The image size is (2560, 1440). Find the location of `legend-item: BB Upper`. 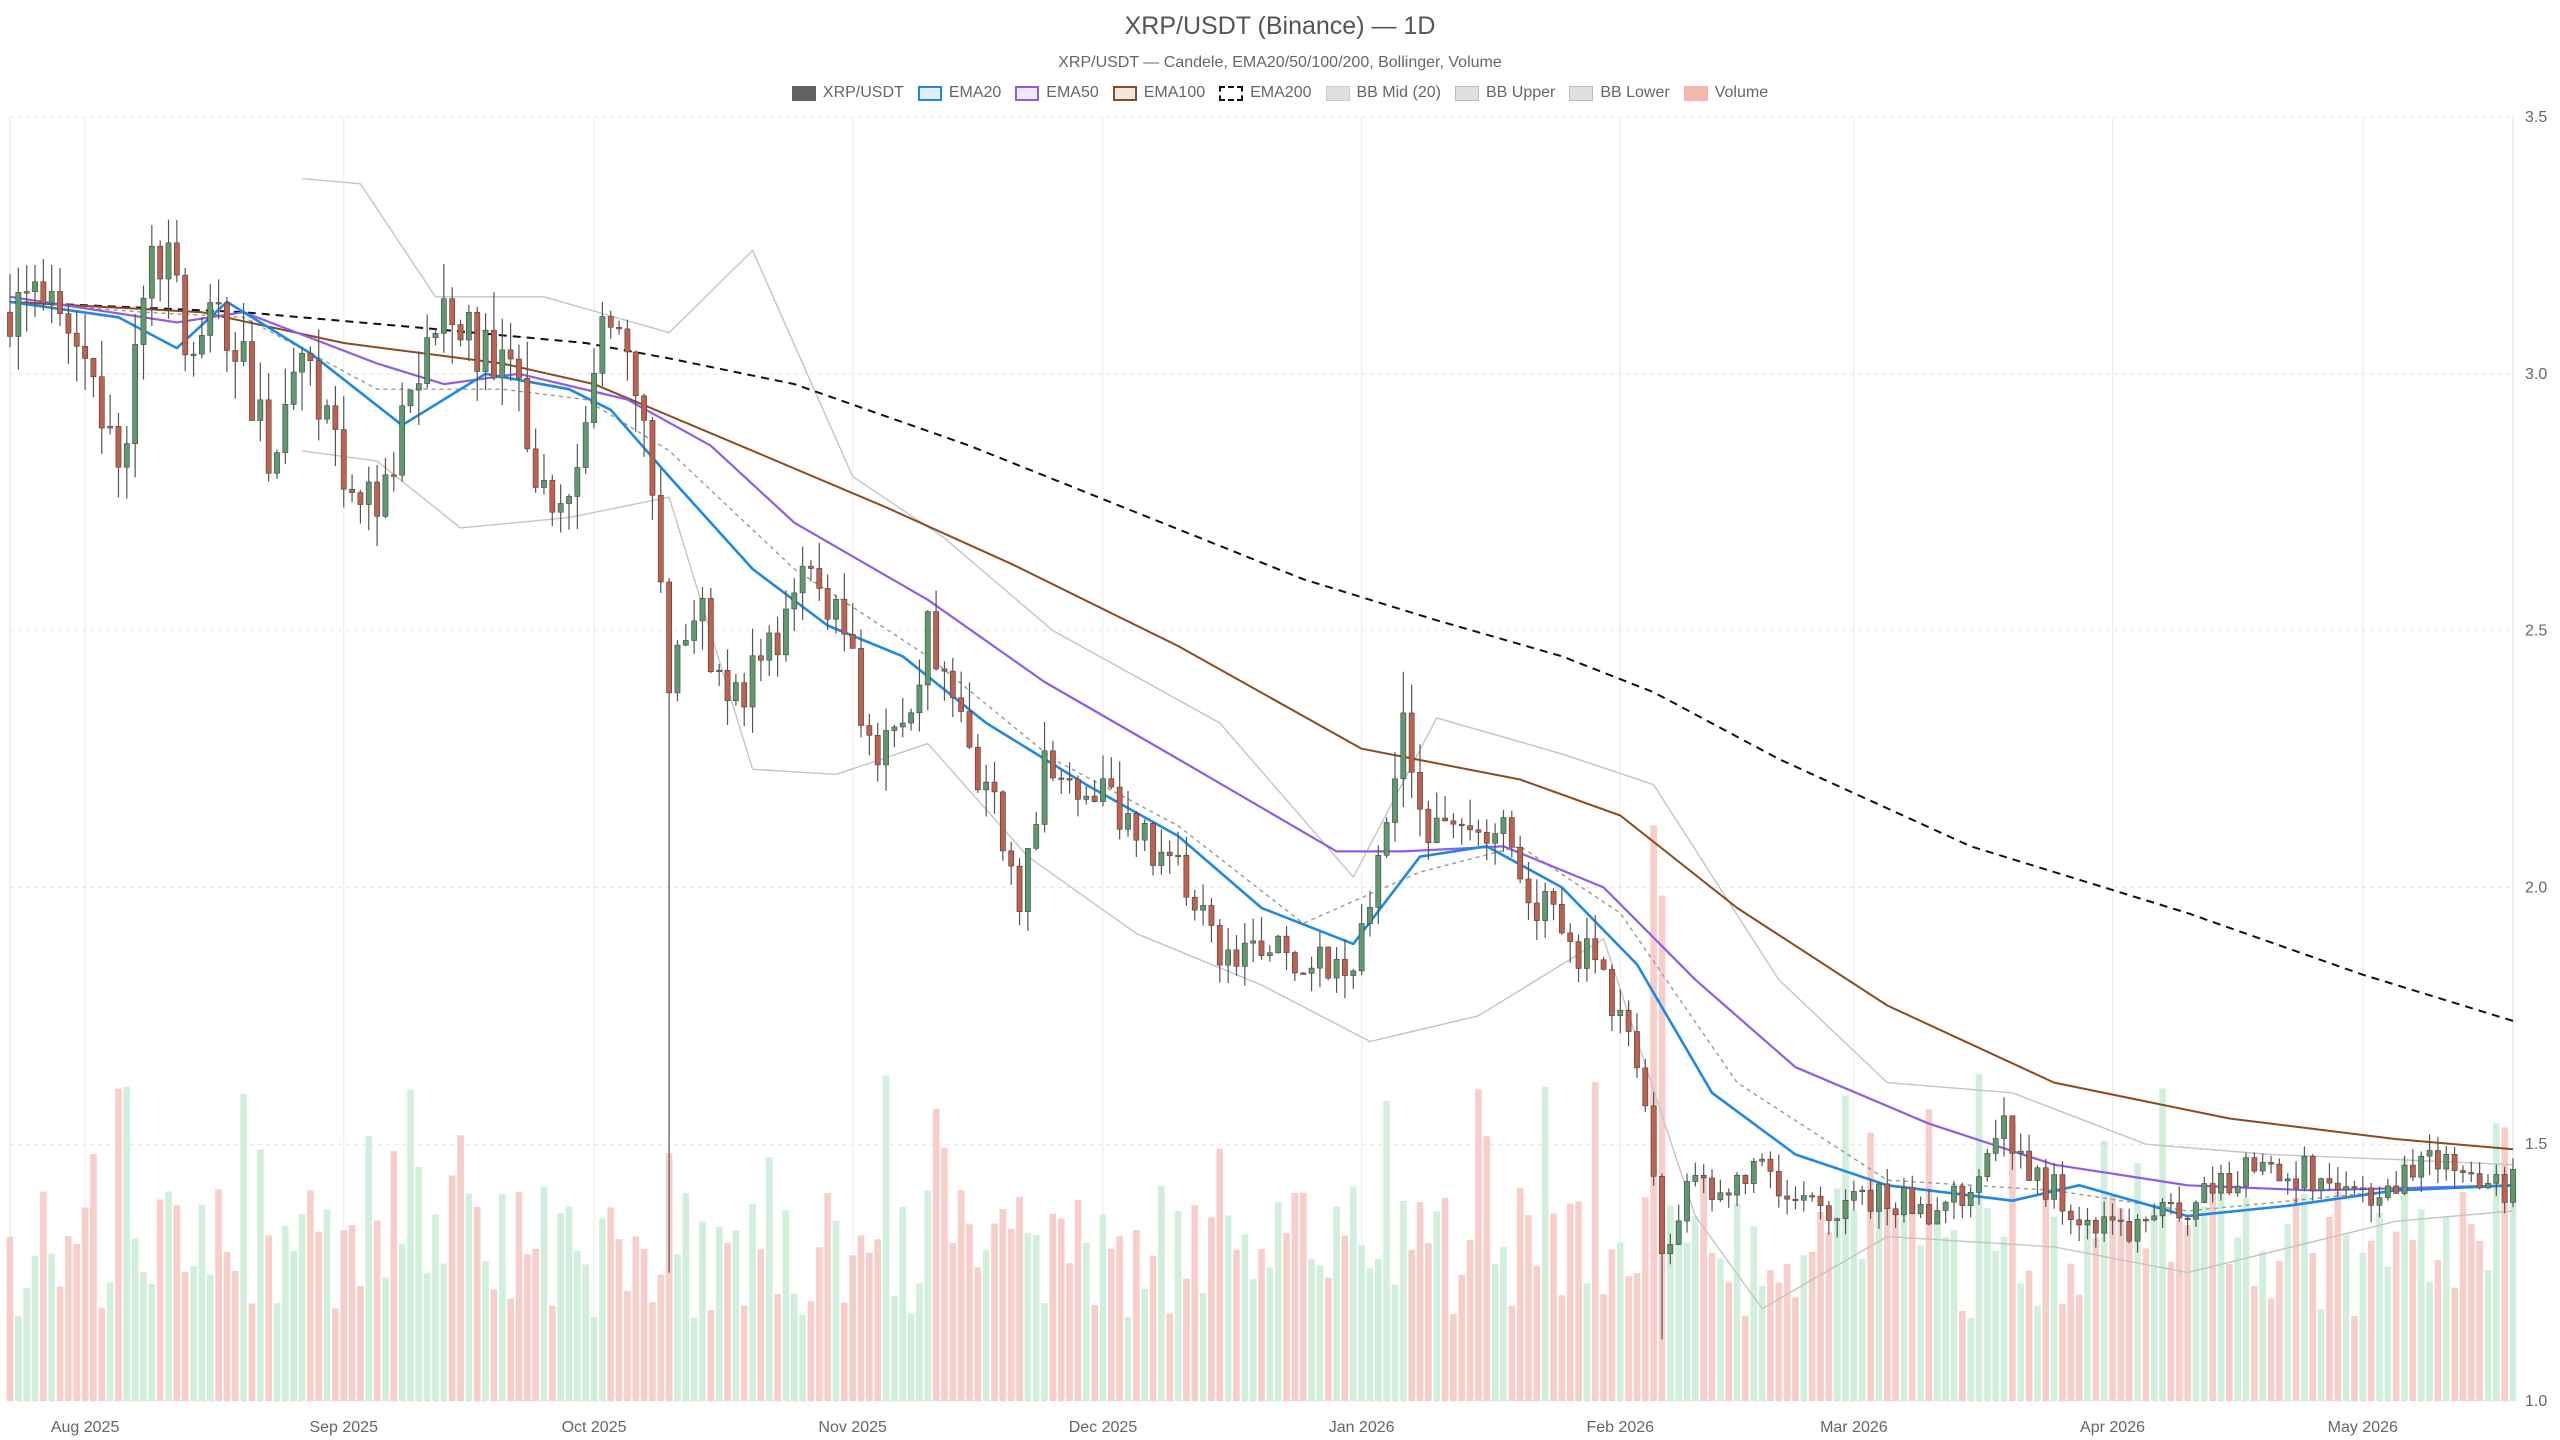

legend-item: BB Upper is located at coordinates (1504, 93).